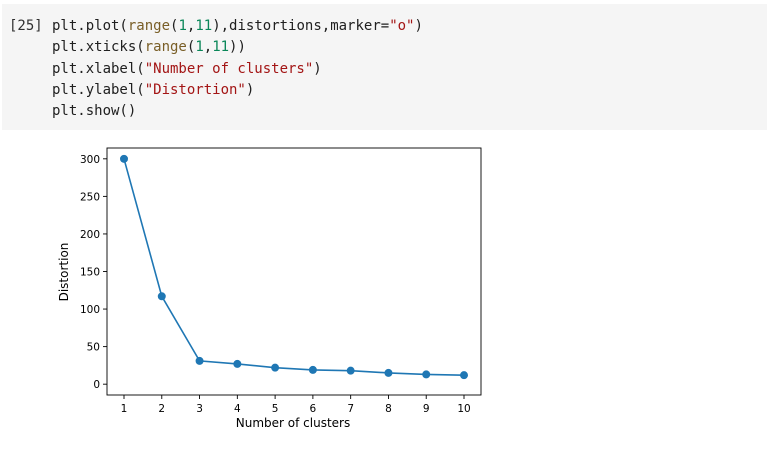 Image resolution: width=767 pixels, height=461 pixels. Describe the element at coordinates (161, 409) in the screenshot. I see `x-tick-label: 2` at that location.